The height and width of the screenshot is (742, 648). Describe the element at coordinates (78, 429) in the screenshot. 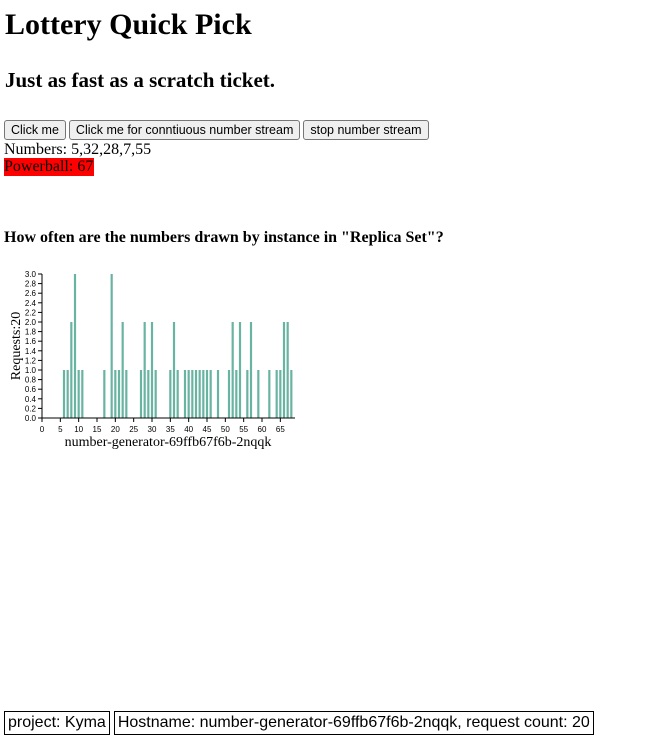

I see `x-tick-label: 10` at that location.